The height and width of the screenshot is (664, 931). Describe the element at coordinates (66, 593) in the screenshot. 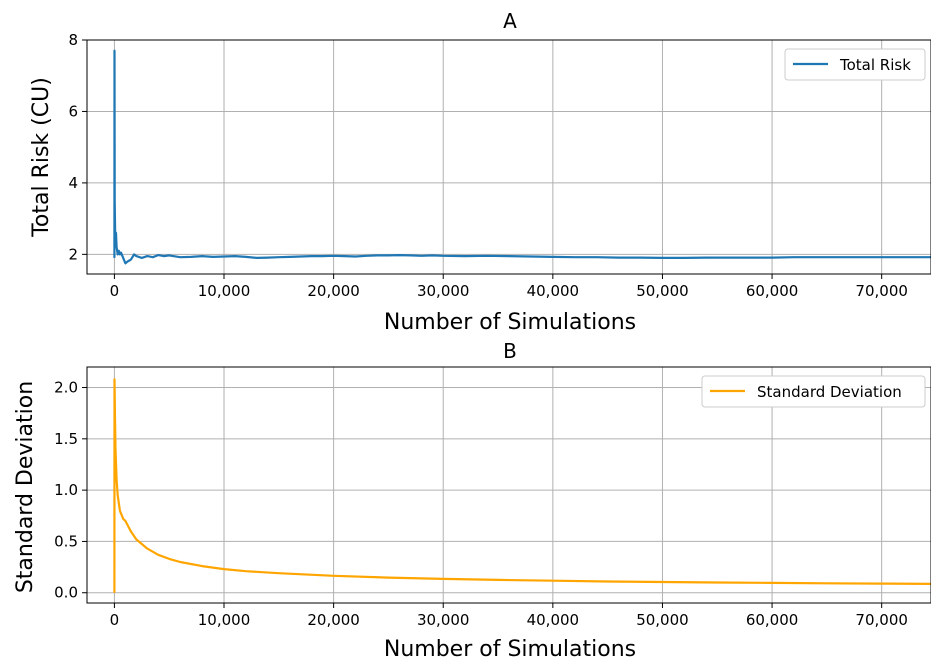

I see `chart-b-ytick-label: 0.0` at that location.